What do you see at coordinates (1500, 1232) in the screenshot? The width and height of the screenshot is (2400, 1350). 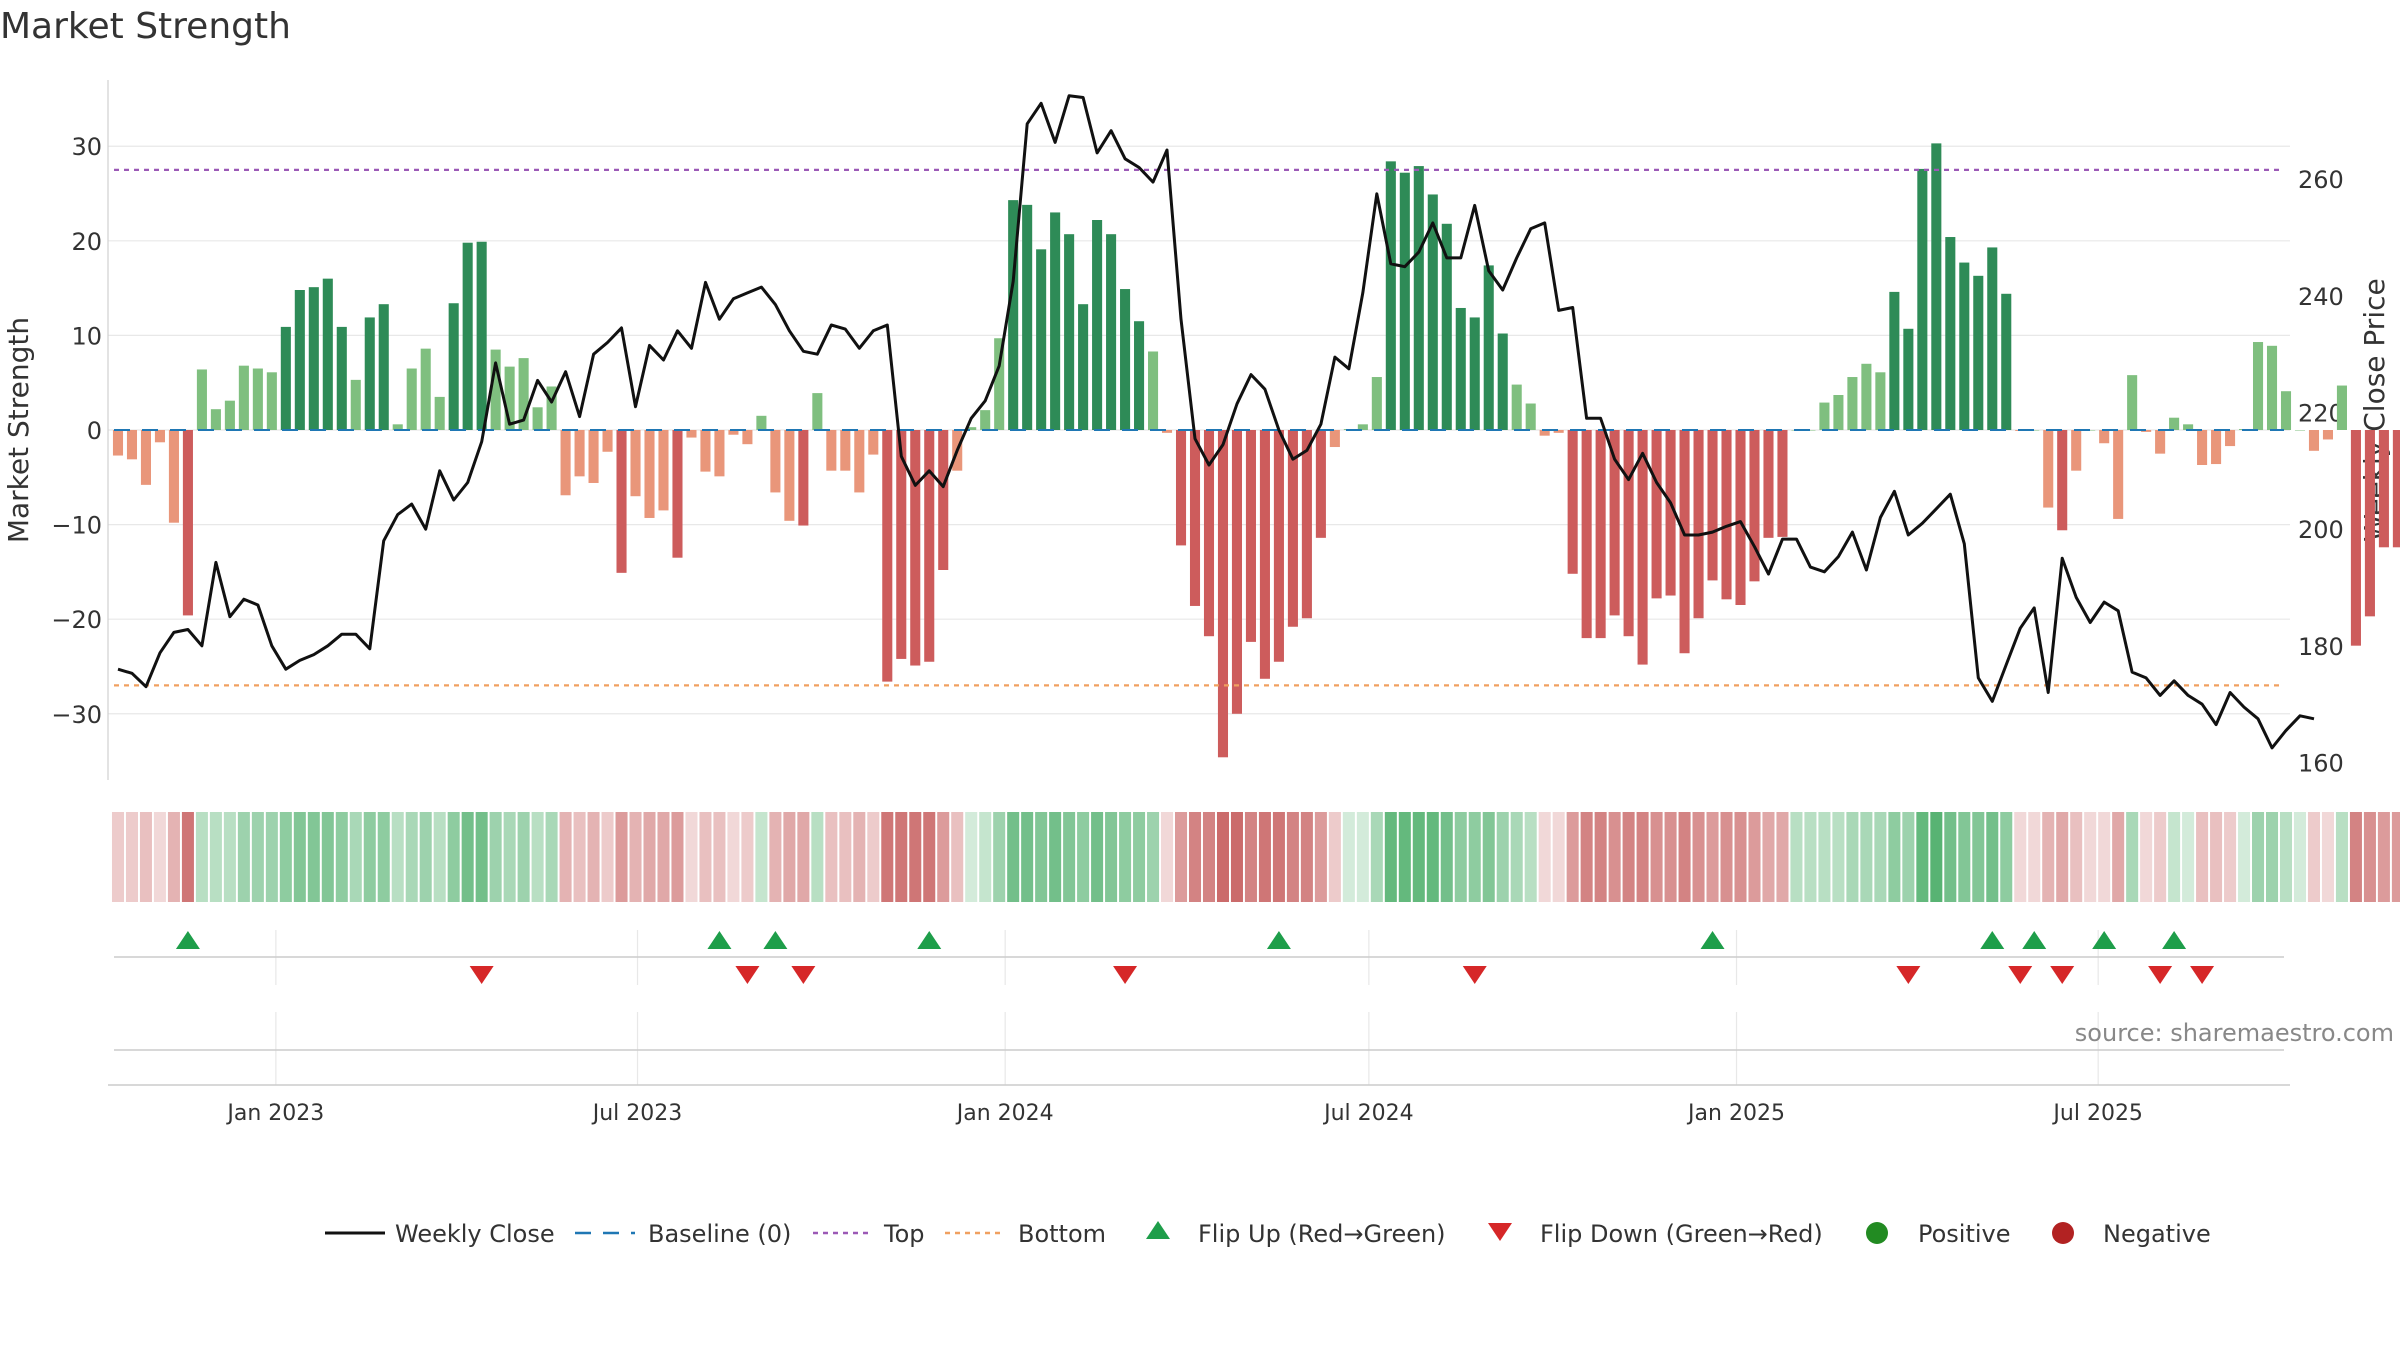 I see `legend-swatch-flipdown` at bounding box center [1500, 1232].